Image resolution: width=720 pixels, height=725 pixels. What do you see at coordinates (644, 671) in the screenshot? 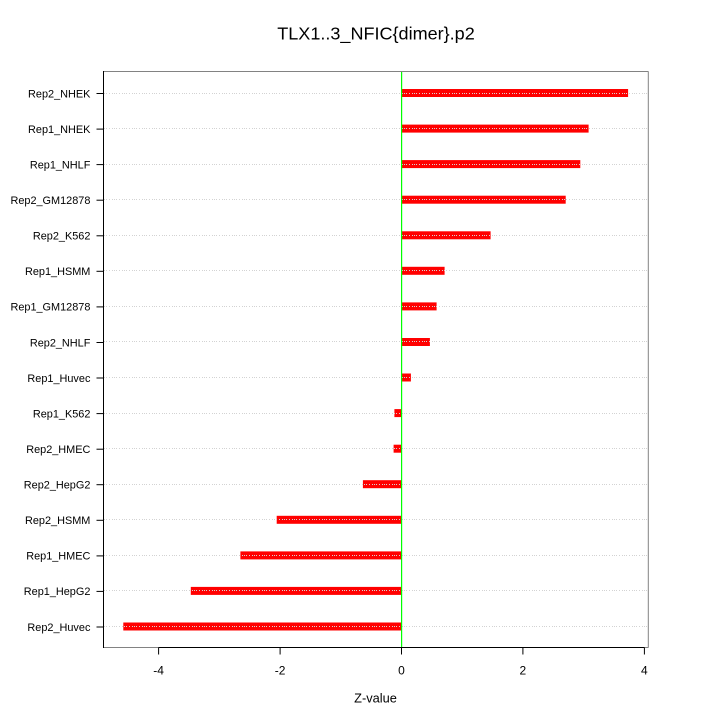
I see `svg-text: 4` at bounding box center [644, 671].